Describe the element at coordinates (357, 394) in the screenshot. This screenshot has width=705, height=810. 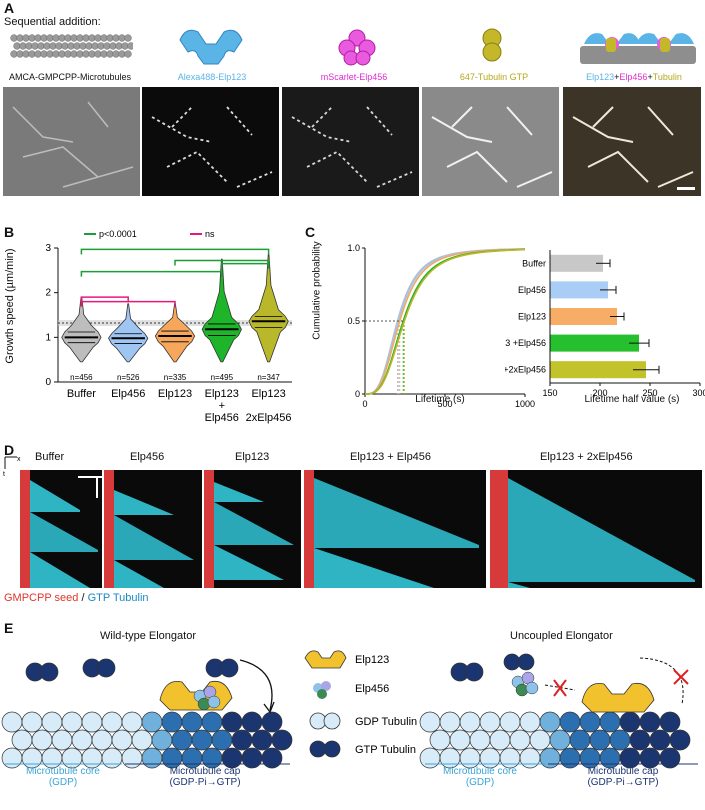
I see `cdf-y-tick-label: 0` at that location.